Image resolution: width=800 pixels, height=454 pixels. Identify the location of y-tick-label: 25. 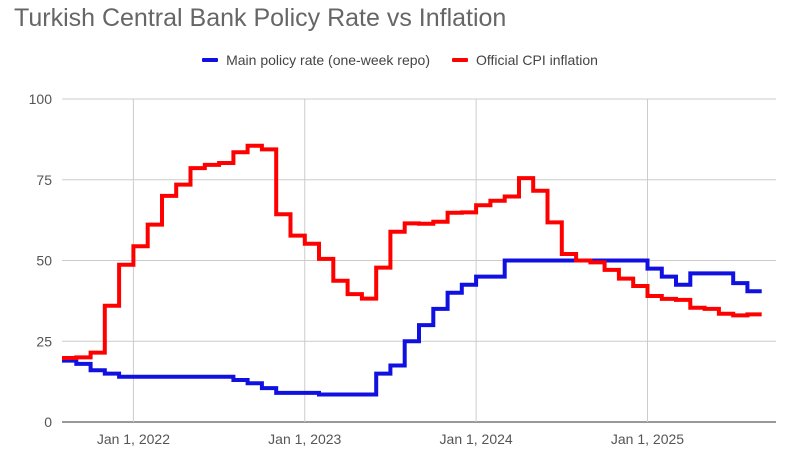
(44, 341).